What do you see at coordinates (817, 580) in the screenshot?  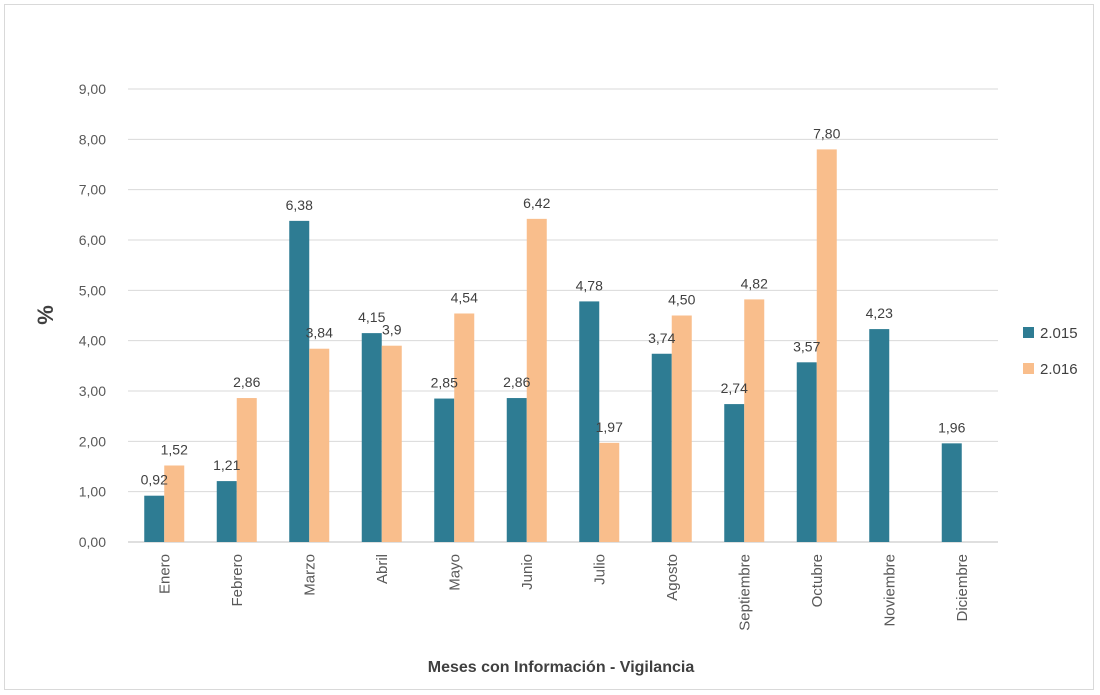 I see `x-tick-label: Octubre` at bounding box center [817, 580].